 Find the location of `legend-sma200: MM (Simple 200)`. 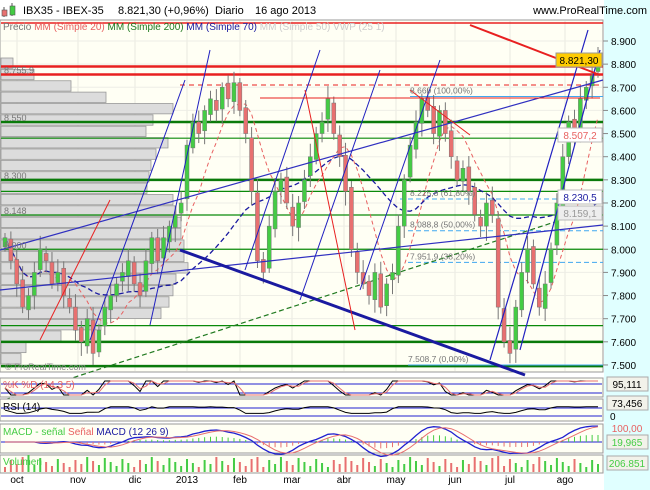

legend-sma200: MM (Simple 200) is located at coordinates (146, 27).